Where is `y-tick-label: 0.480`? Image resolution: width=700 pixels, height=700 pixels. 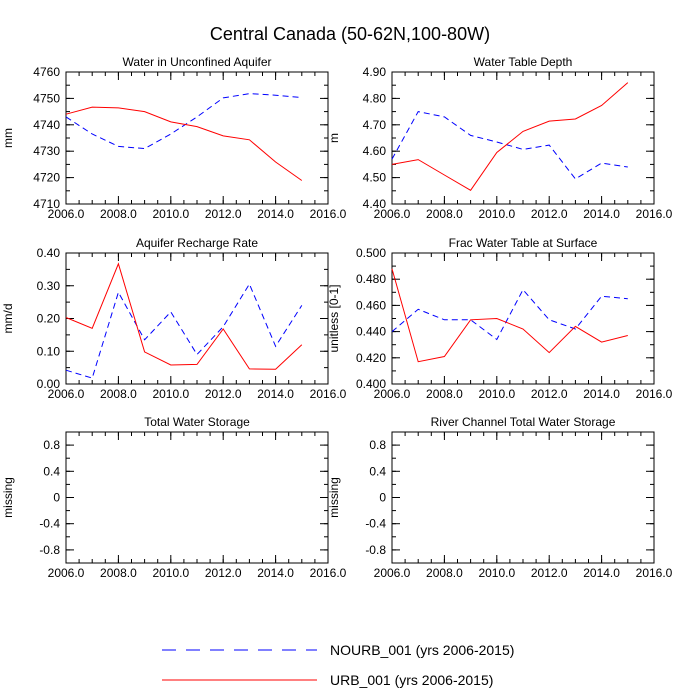
y-tick-label: 0.480 is located at coordinates (371, 279).